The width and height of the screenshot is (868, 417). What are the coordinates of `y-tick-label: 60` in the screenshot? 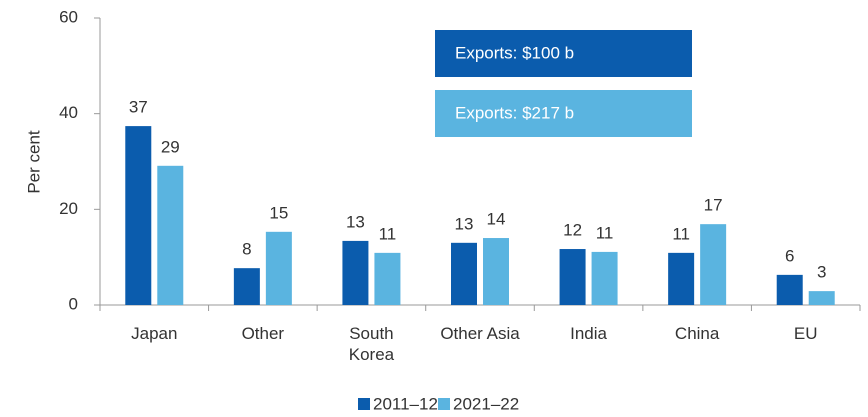 It's located at (68, 16).